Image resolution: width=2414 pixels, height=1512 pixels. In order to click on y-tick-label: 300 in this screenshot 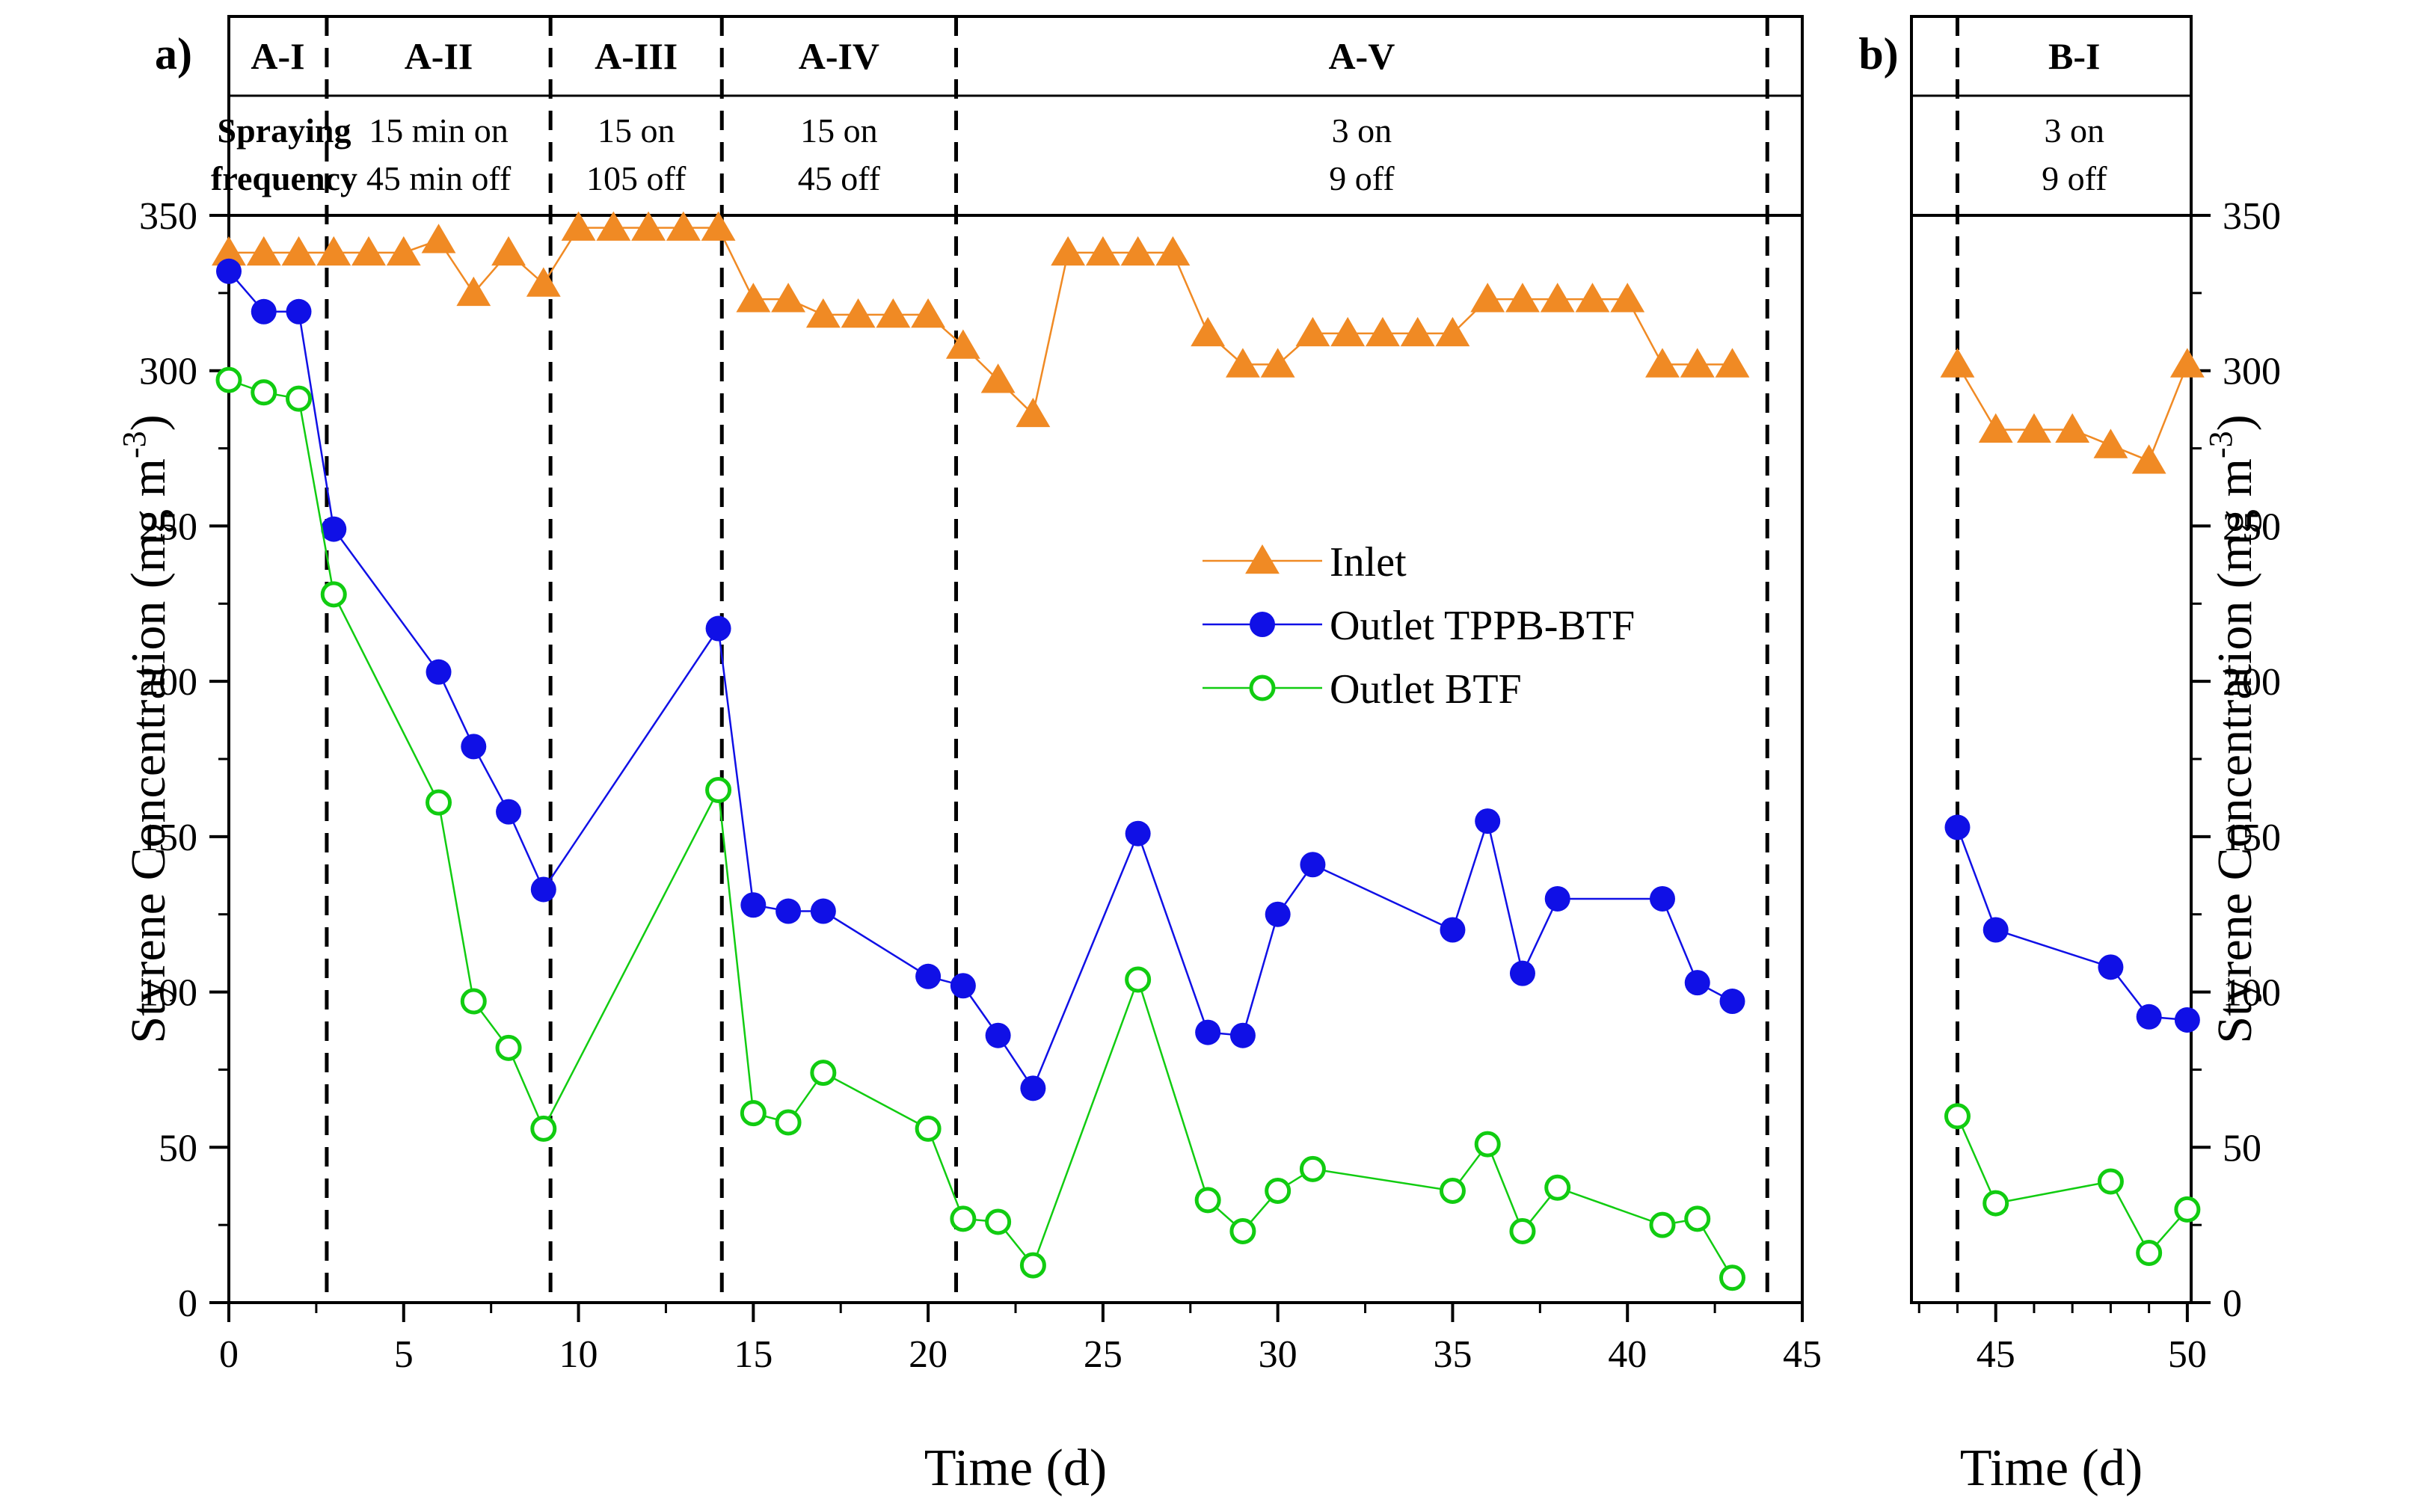, I will do `click(2252, 372)`.